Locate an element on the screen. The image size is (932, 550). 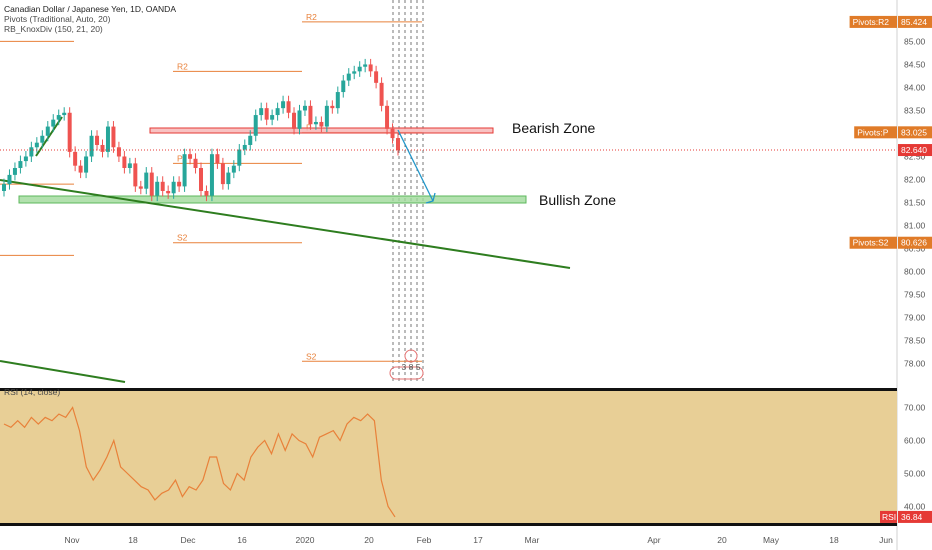
bullish-zone-rect is located at coordinates (272, 199).